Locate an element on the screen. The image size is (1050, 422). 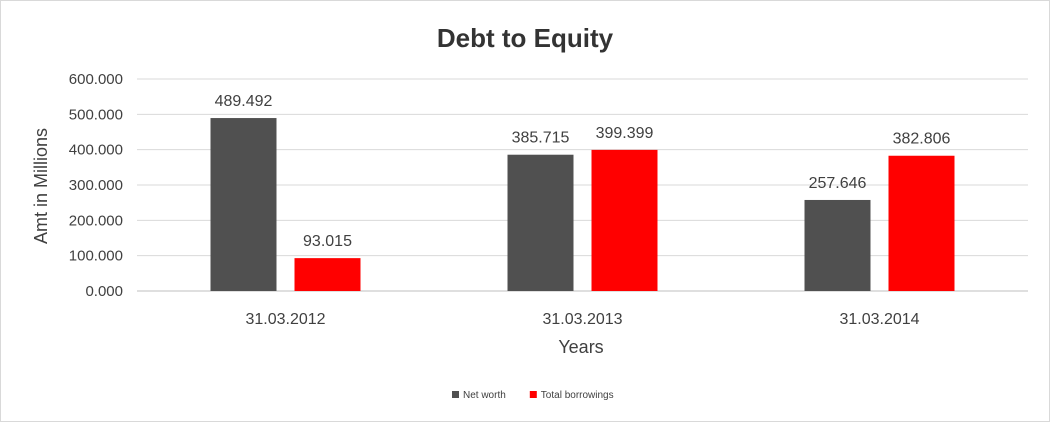
legend: Net worth Total borrowings is located at coordinates (533, 395).